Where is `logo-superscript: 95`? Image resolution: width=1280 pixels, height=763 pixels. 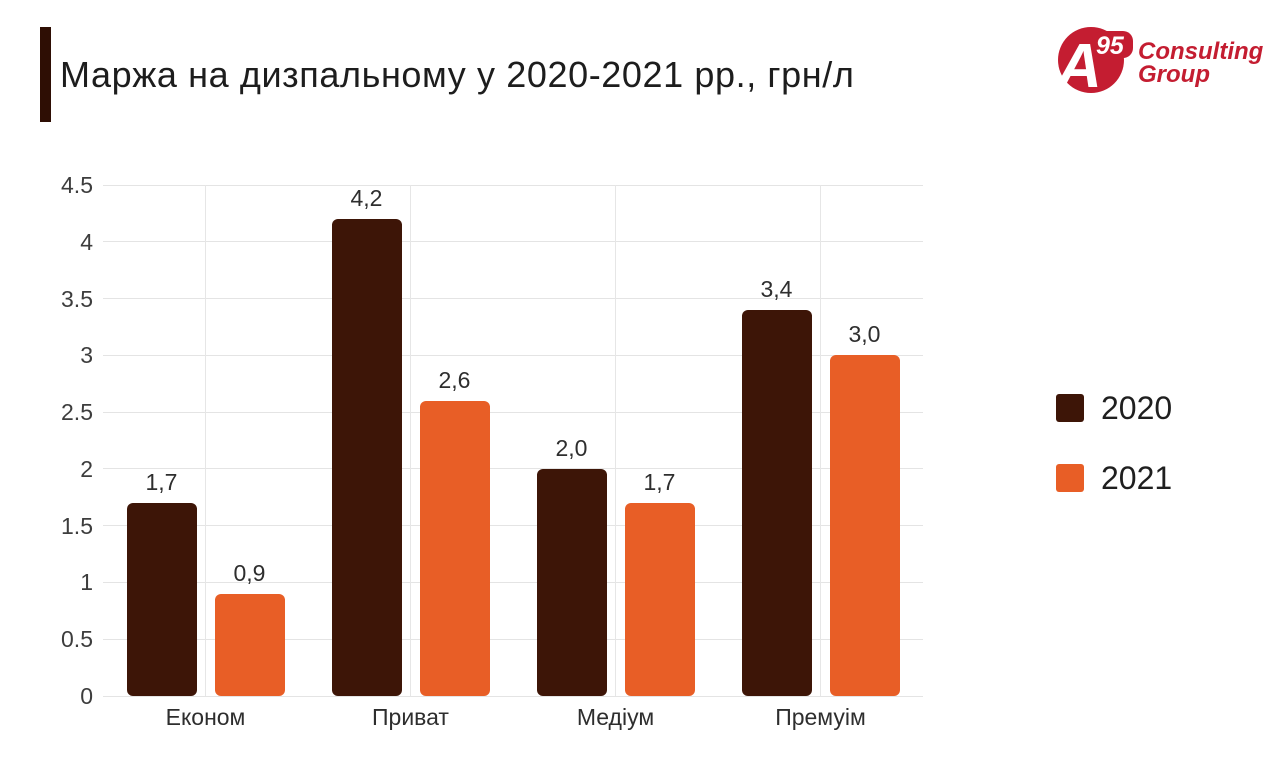
logo-superscript: 95 is located at coordinates (1110, 46).